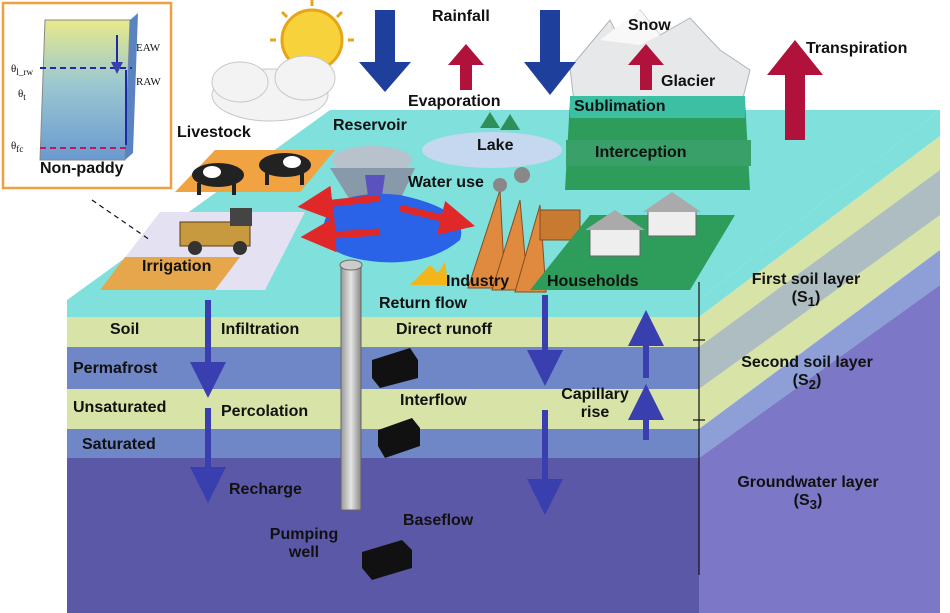 The width and height of the screenshot is (950, 613). What do you see at coordinates (383, 332) in the screenshot?
I see `soil-band` at bounding box center [383, 332].